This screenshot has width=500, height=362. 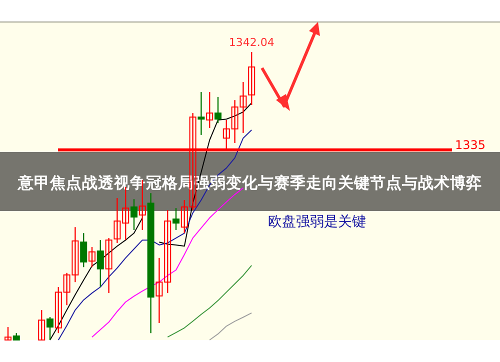 I want to click on annotation: 1342.04, so click(x=251, y=42).